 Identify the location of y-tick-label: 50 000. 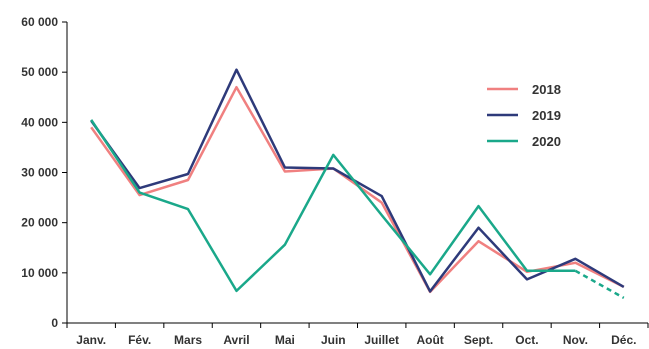
(39, 72).